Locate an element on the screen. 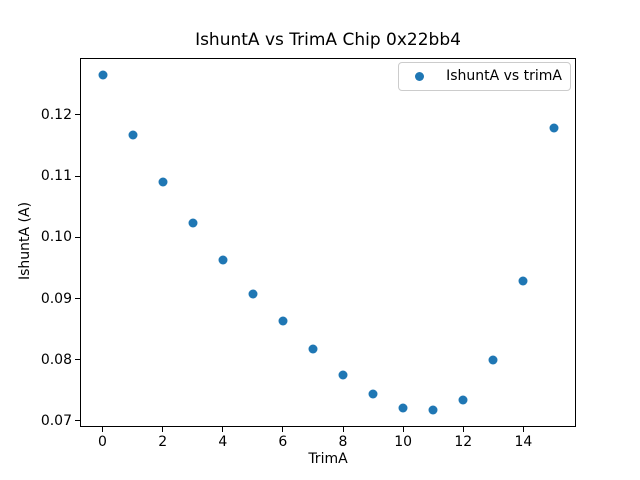 Image resolution: width=640 pixels, height=480 pixels. legend: IshuntA vs trimA is located at coordinates (484, 76).